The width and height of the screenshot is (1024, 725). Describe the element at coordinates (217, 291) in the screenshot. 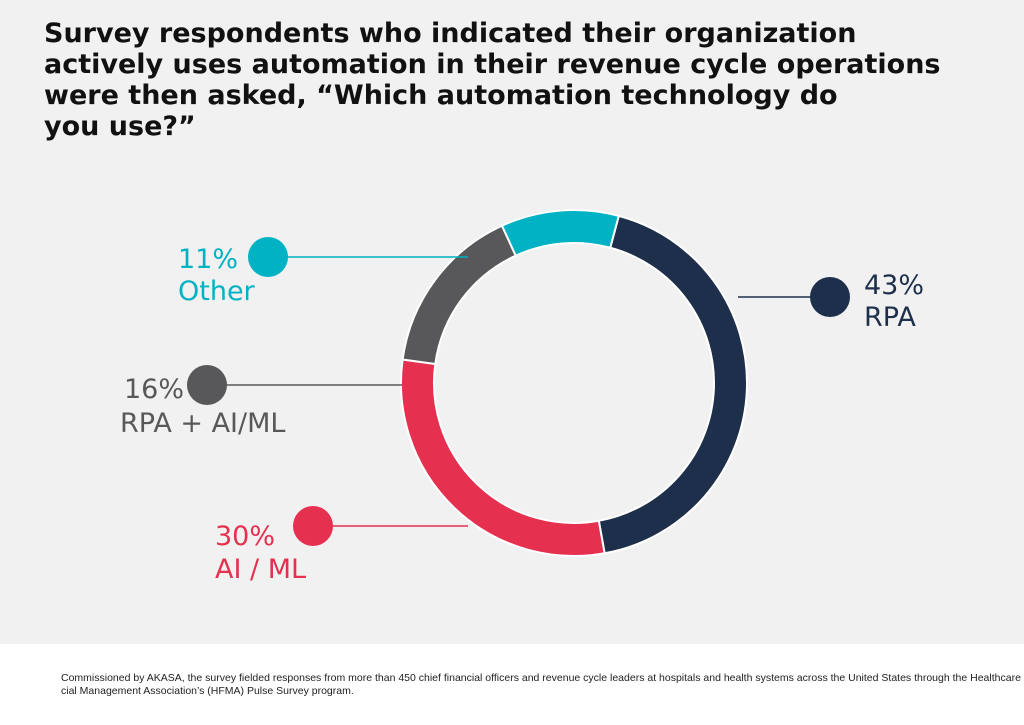

I see `category-label-other: Other` at that location.